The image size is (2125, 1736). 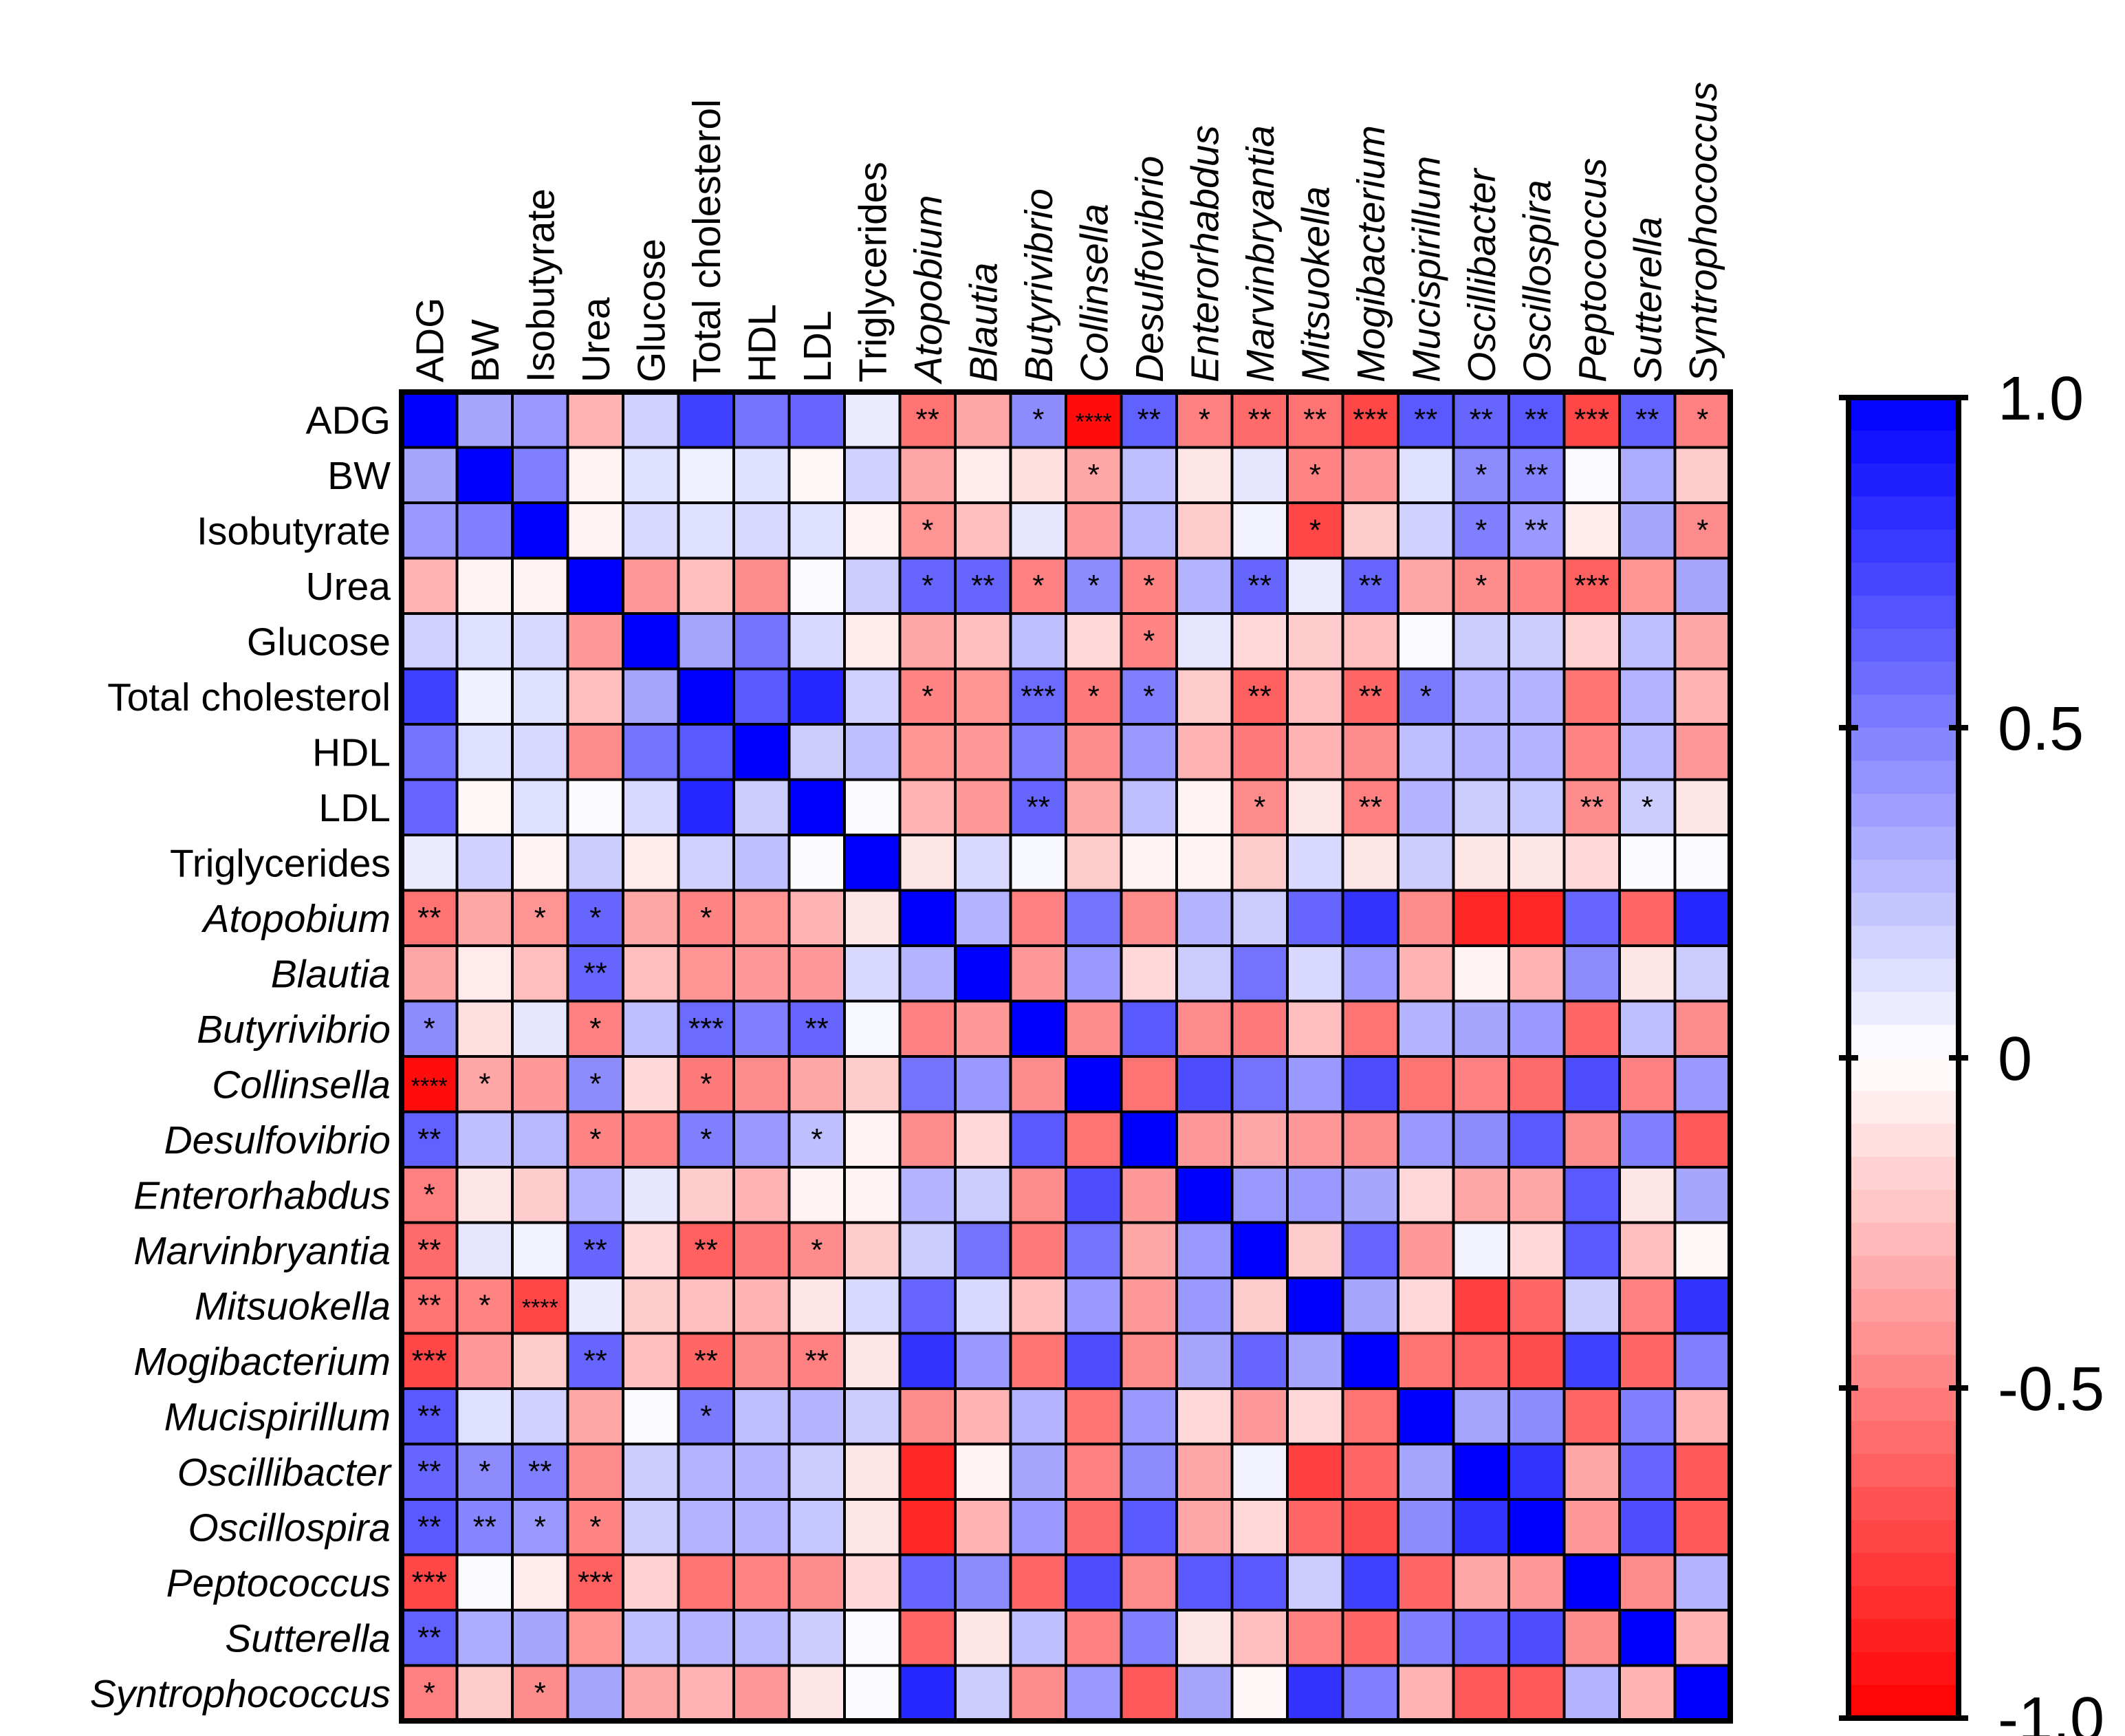 I want to click on colorbar-tick-label: 0, so click(x=2015, y=1059).